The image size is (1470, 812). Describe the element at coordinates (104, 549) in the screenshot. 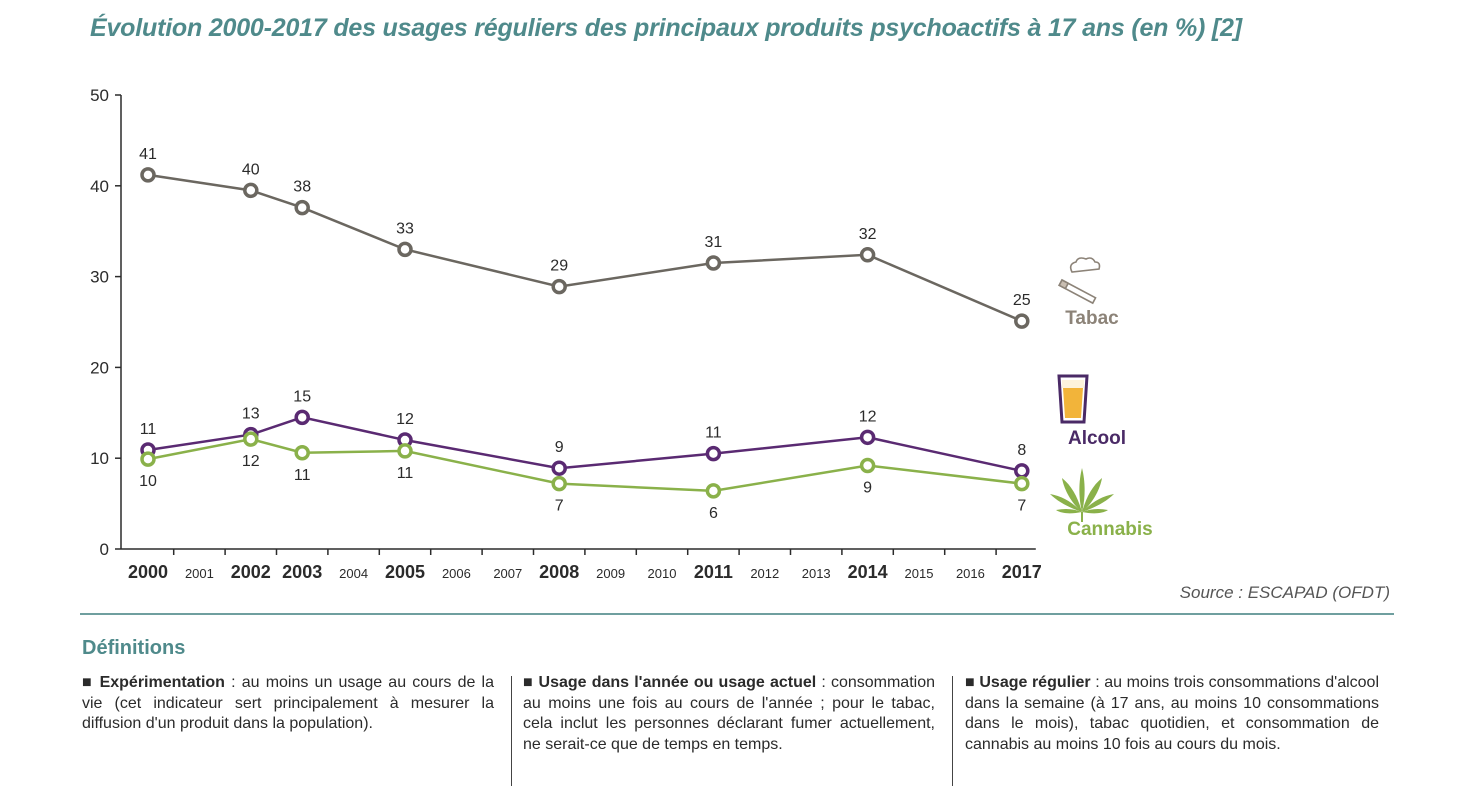

I see `y-tick-label: 0` at that location.